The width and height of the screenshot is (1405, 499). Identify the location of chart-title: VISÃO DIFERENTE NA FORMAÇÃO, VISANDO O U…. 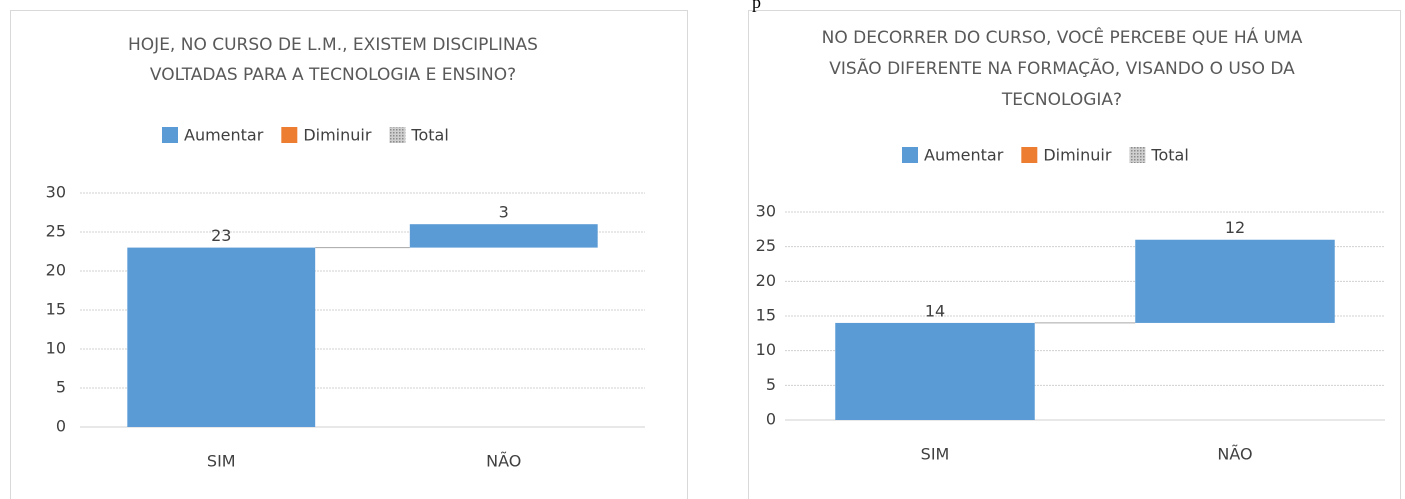
(1062, 68).